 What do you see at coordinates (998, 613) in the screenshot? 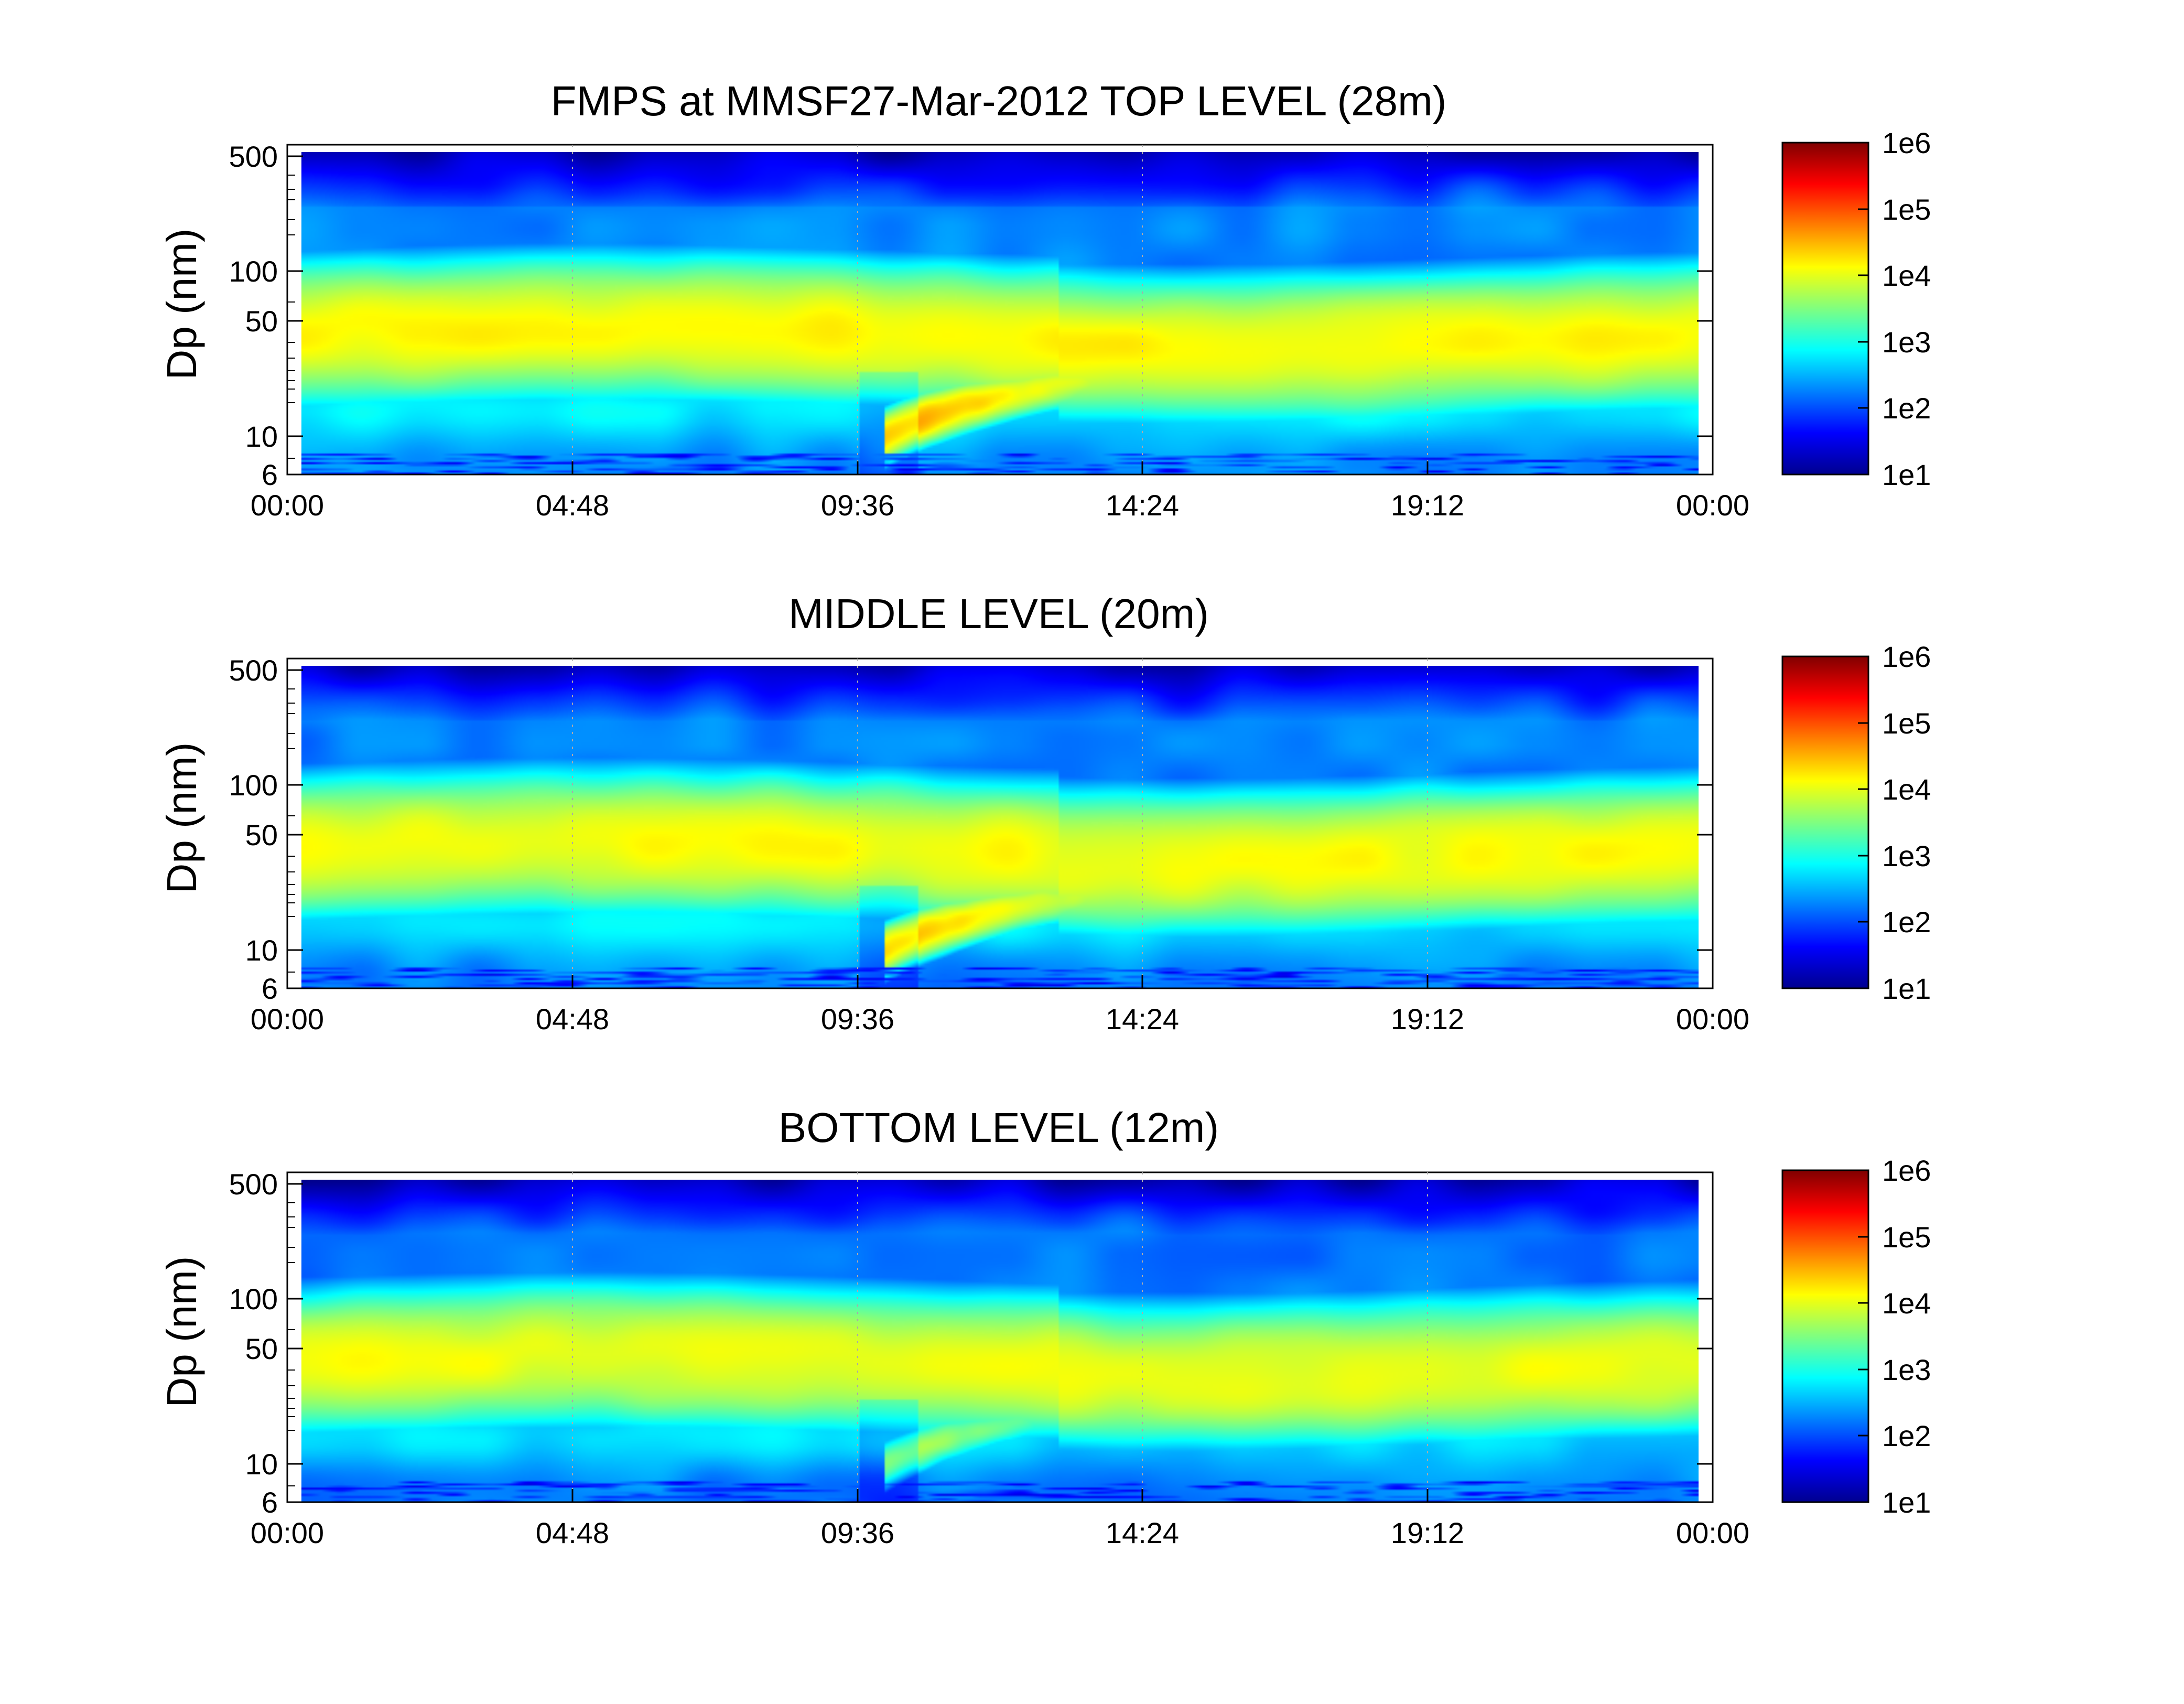
I see `chart-title: MIDDLE LEVEL (20m)` at bounding box center [998, 613].